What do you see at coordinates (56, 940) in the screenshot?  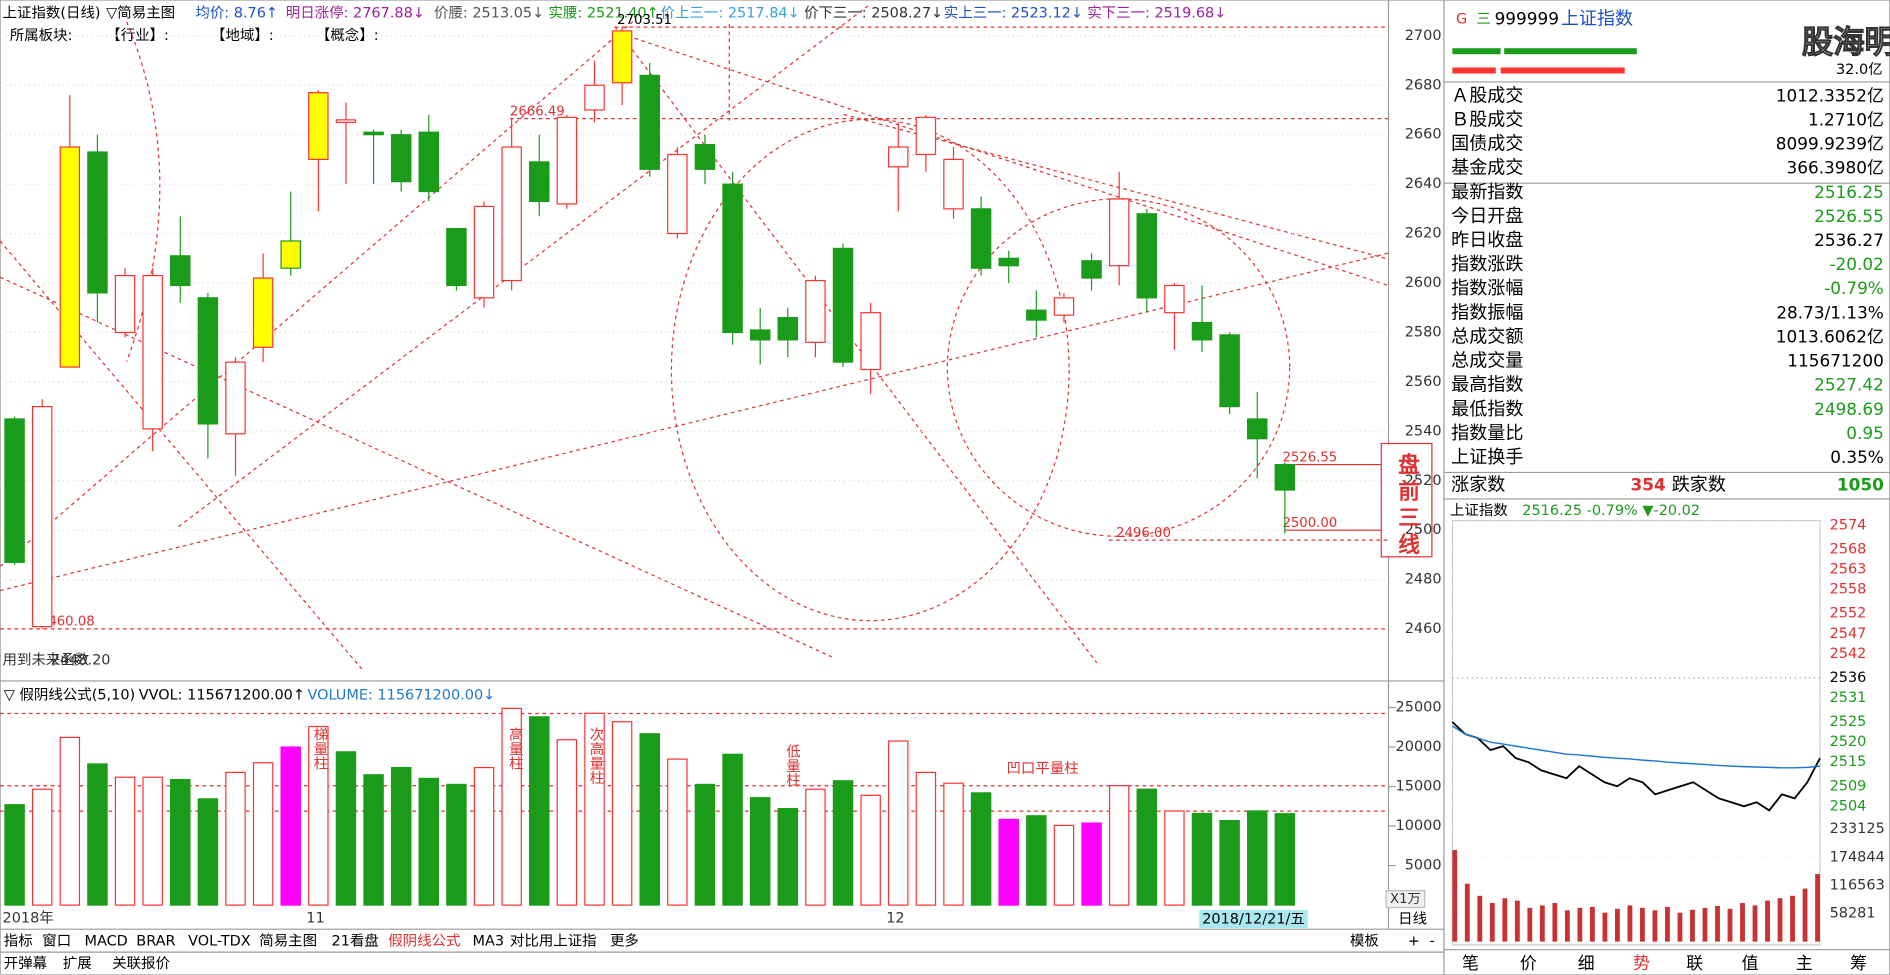 I see `toolbar-tab: 窗口` at bounding box center [56, 940].